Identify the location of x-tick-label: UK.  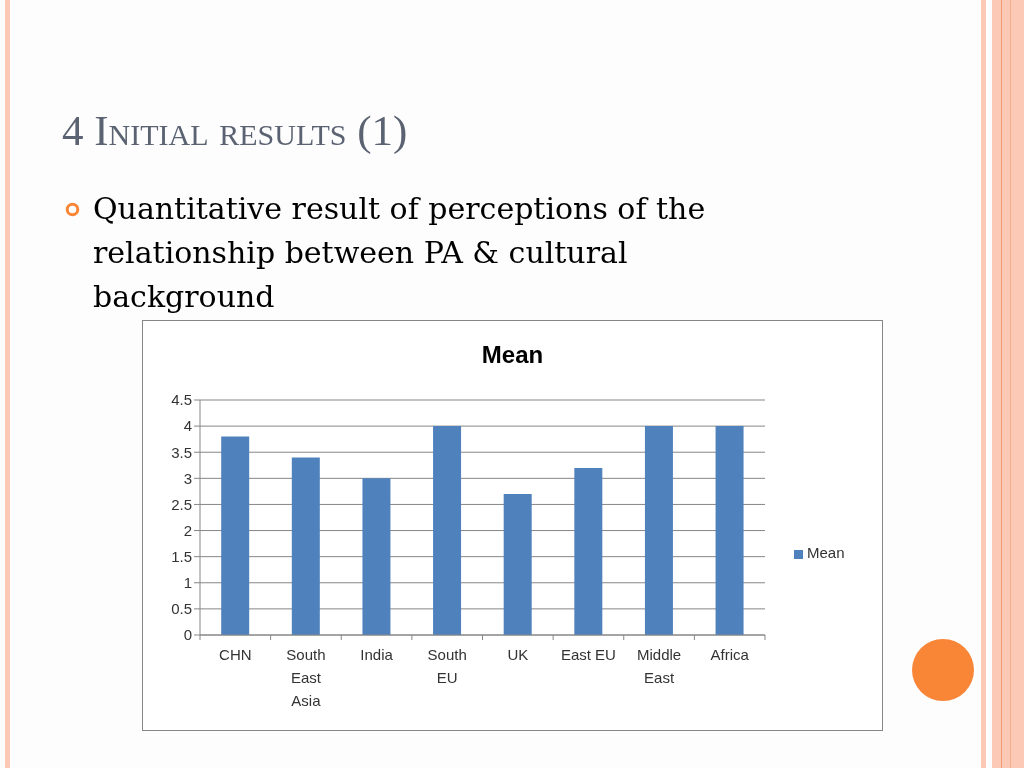
(518, 654).